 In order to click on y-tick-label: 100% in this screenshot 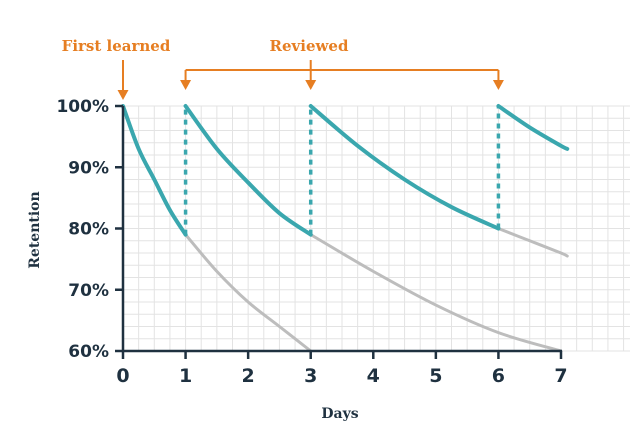, I will do `click(82, 107)`.